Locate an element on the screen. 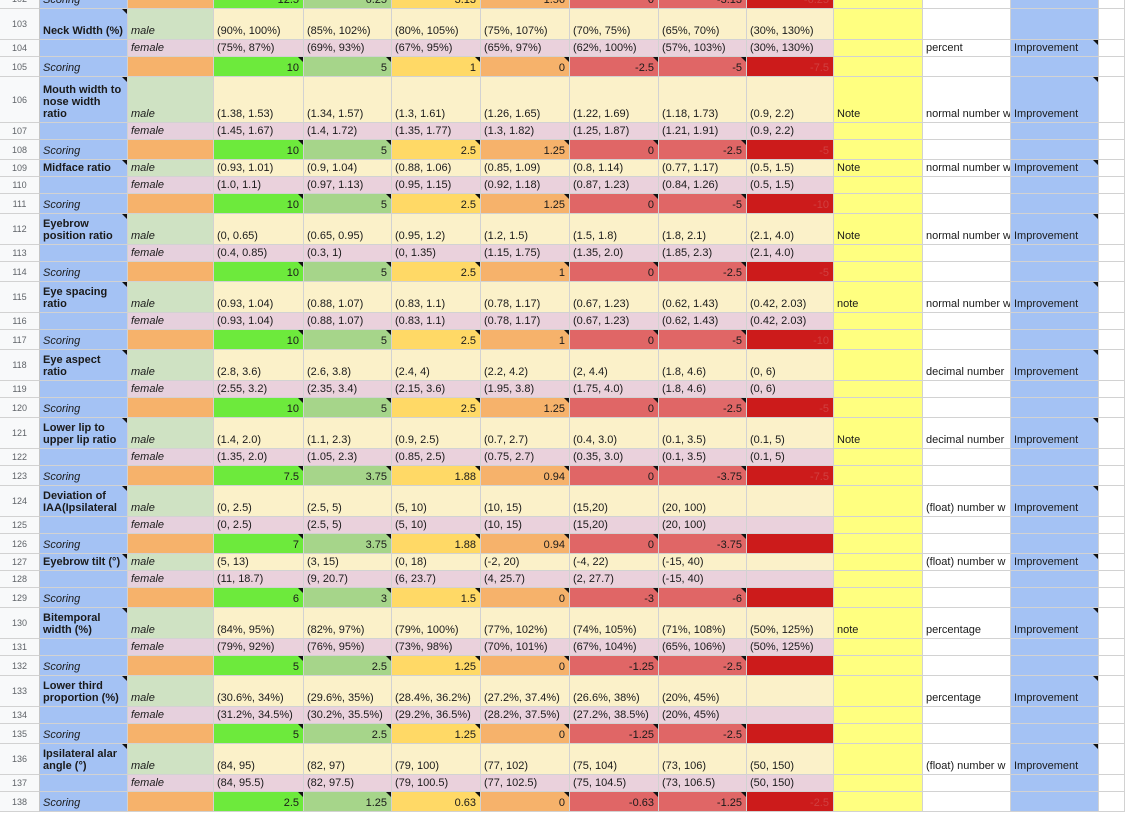 Image resolution: width=1125 pixels, height=835 pixels. row-number: 126 is located at coordinates (20, 544).